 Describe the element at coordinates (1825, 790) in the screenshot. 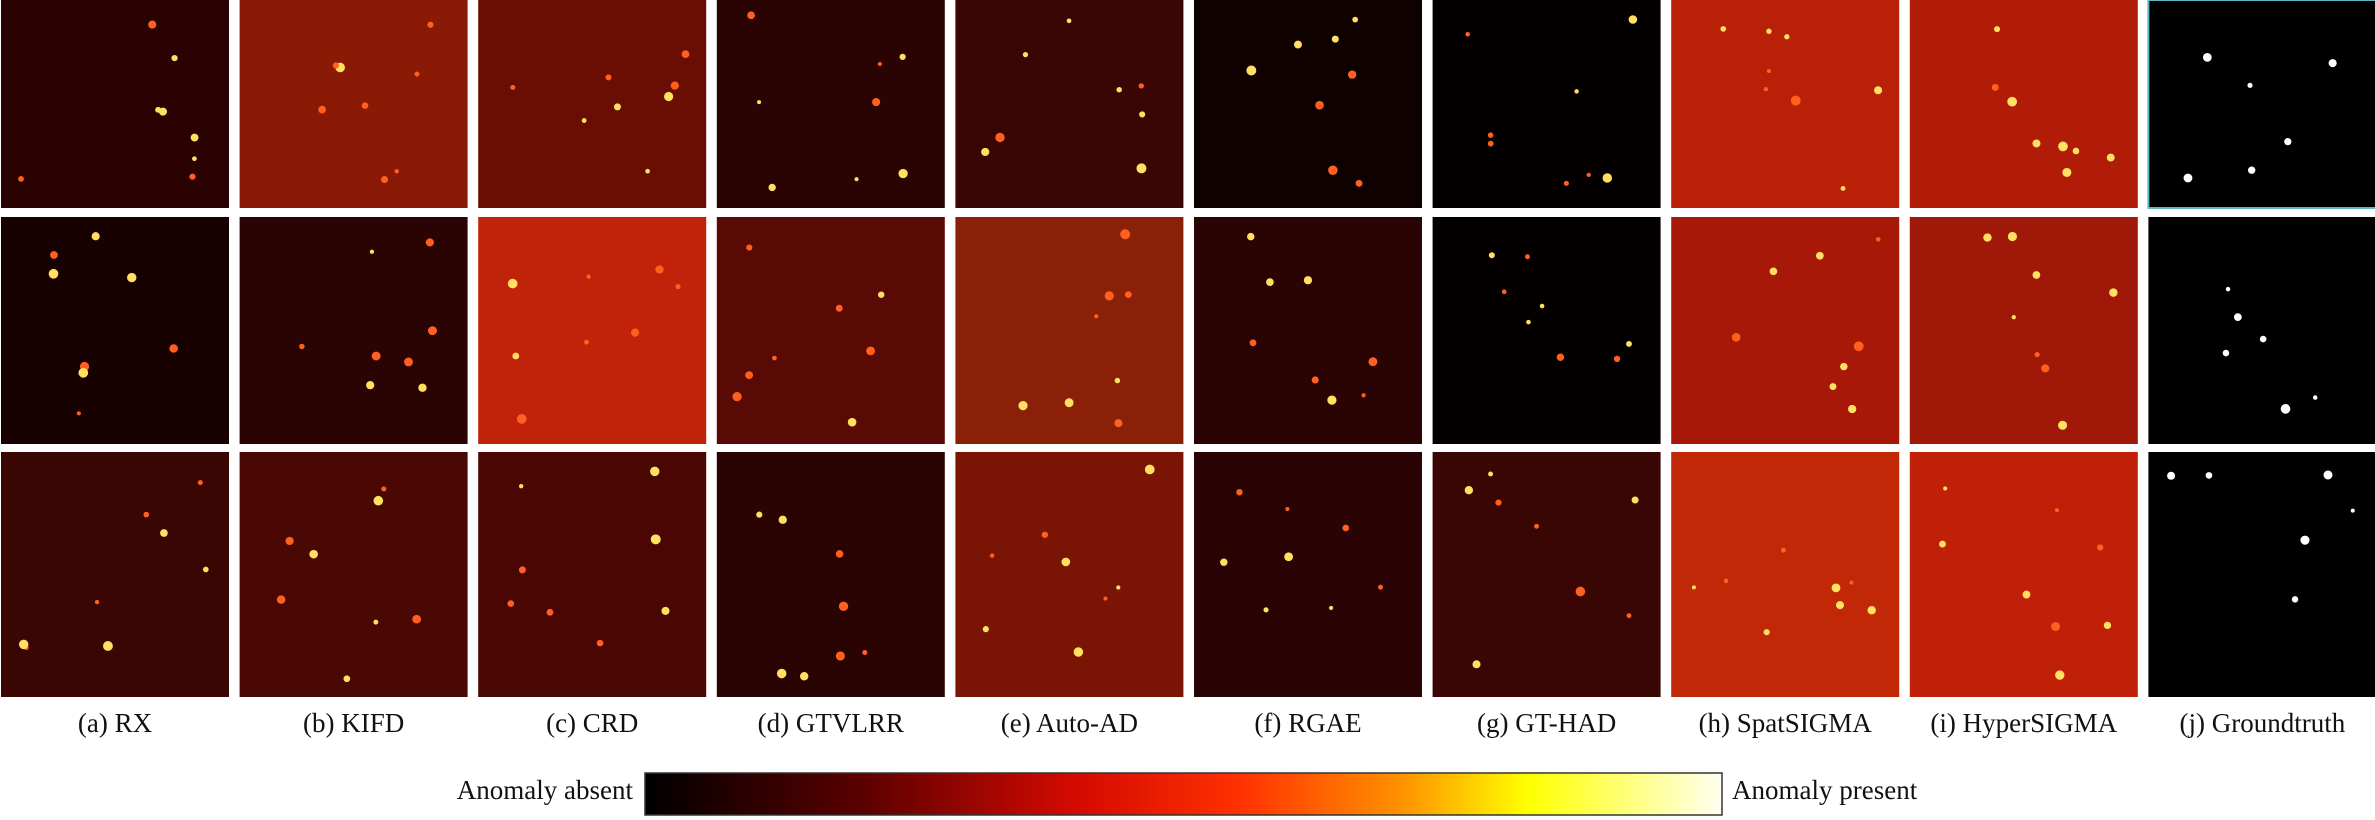

I see `colorbar-right-label: Anomaly present` at that location.